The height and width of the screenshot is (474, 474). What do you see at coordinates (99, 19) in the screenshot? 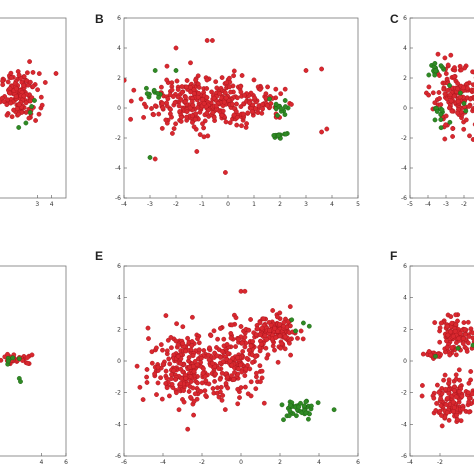
I see `panel-letter: B` at bounding box center [99, 19].